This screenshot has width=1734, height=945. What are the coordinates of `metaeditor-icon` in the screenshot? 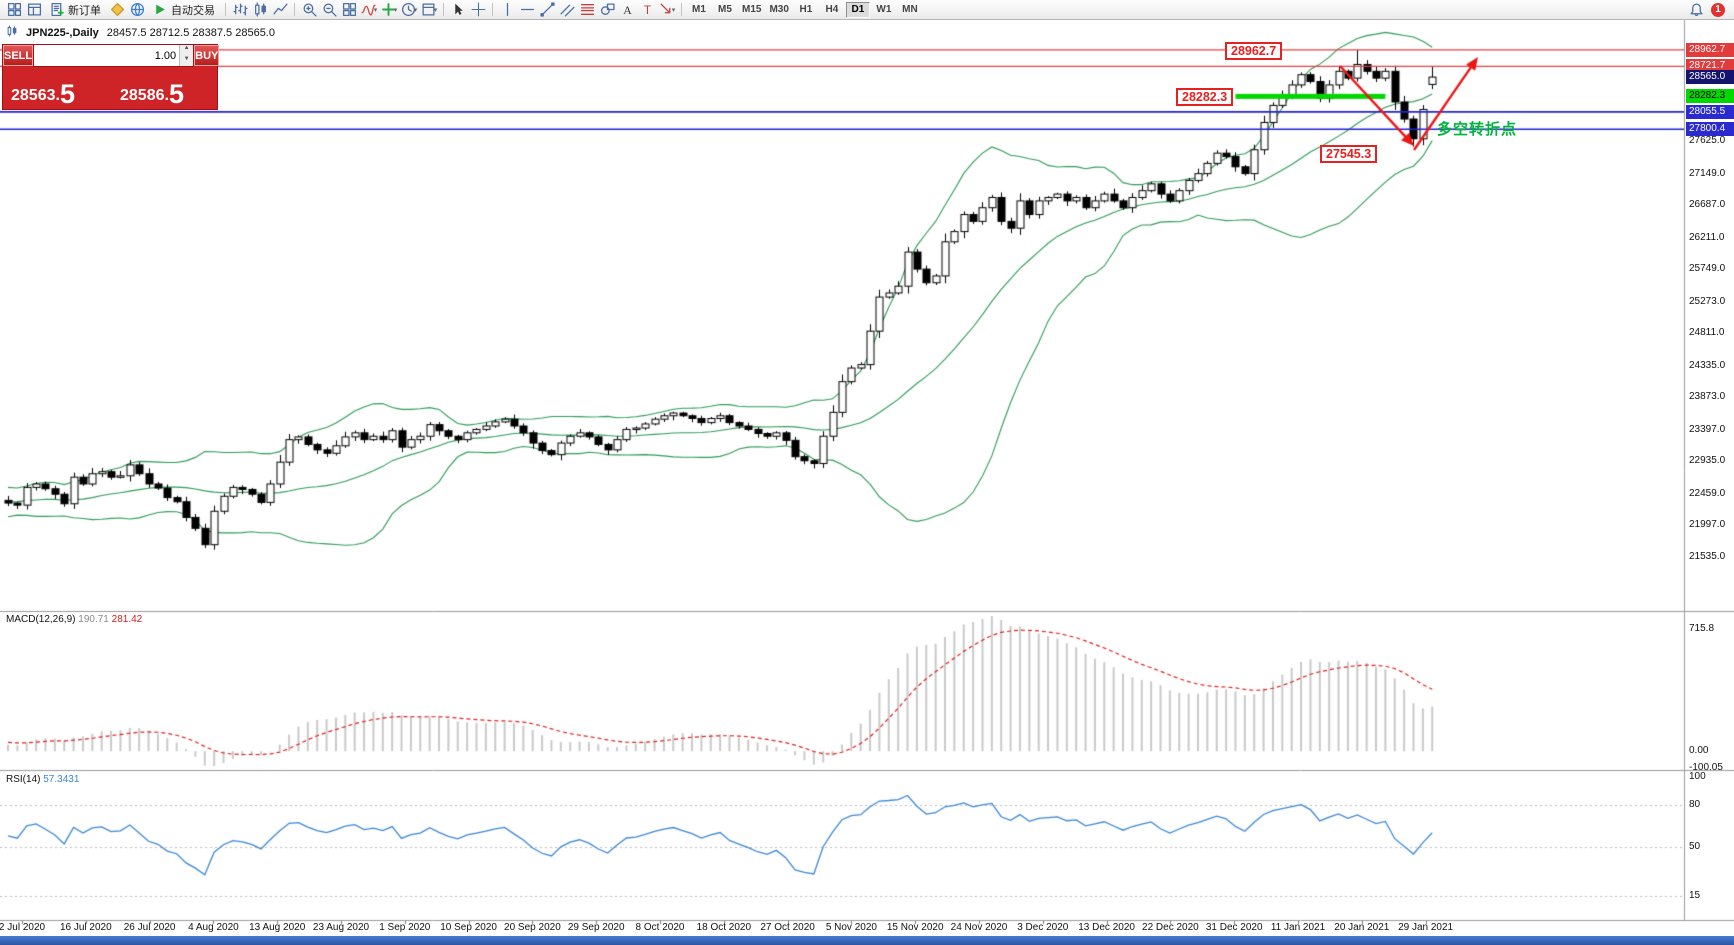 It's located at (117, 9).